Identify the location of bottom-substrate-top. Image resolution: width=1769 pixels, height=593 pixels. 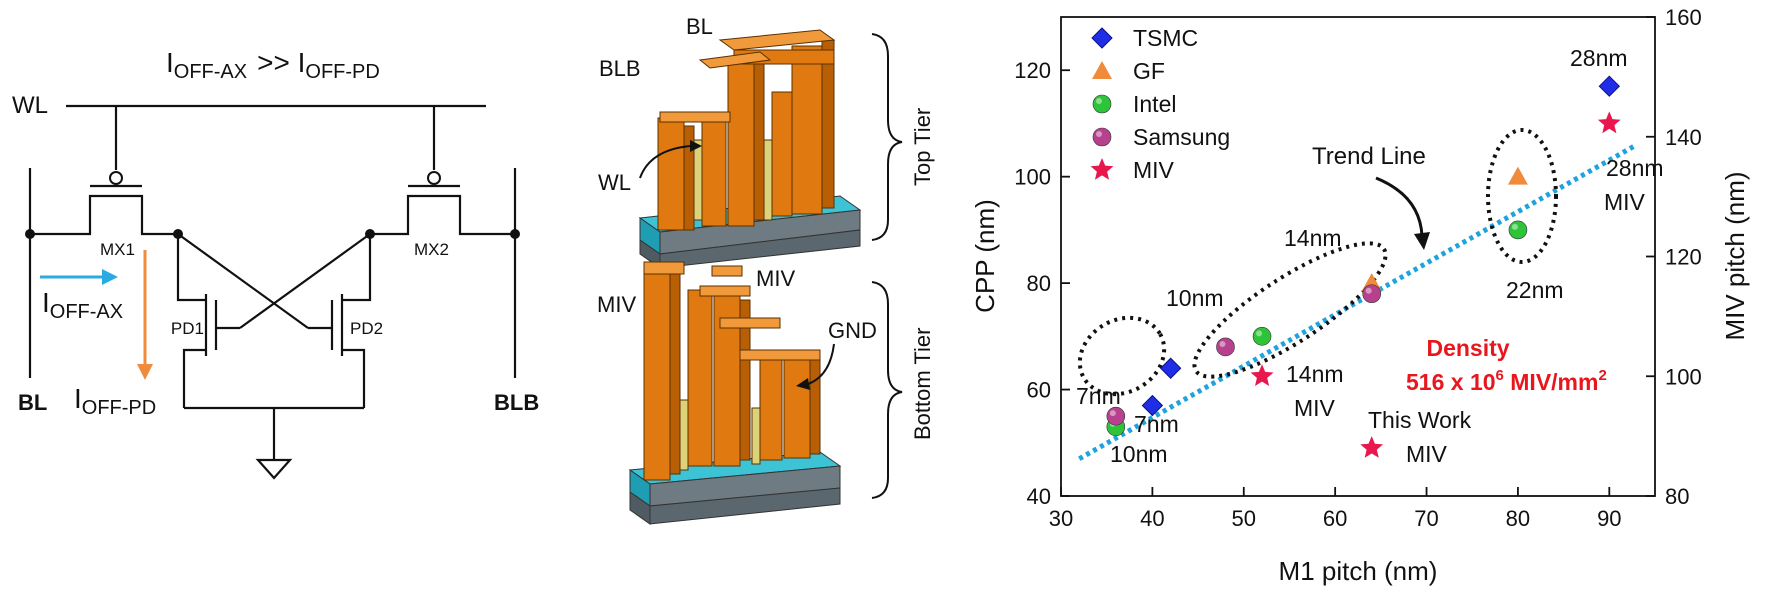
(735, 468).